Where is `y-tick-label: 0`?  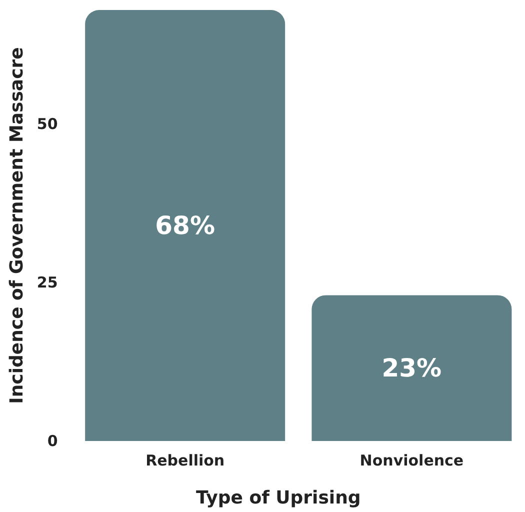
y-tick-label: 0 is located at coordinates (52, 441).